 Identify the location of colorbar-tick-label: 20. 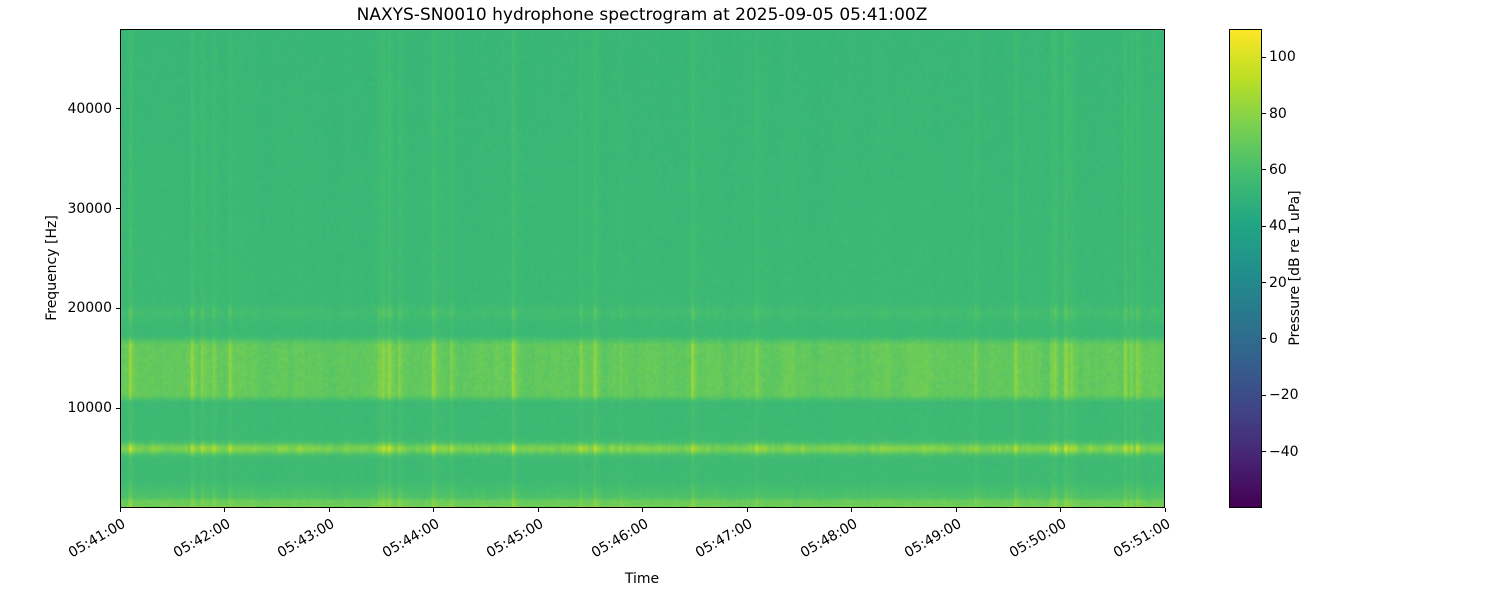
(1278, 282).